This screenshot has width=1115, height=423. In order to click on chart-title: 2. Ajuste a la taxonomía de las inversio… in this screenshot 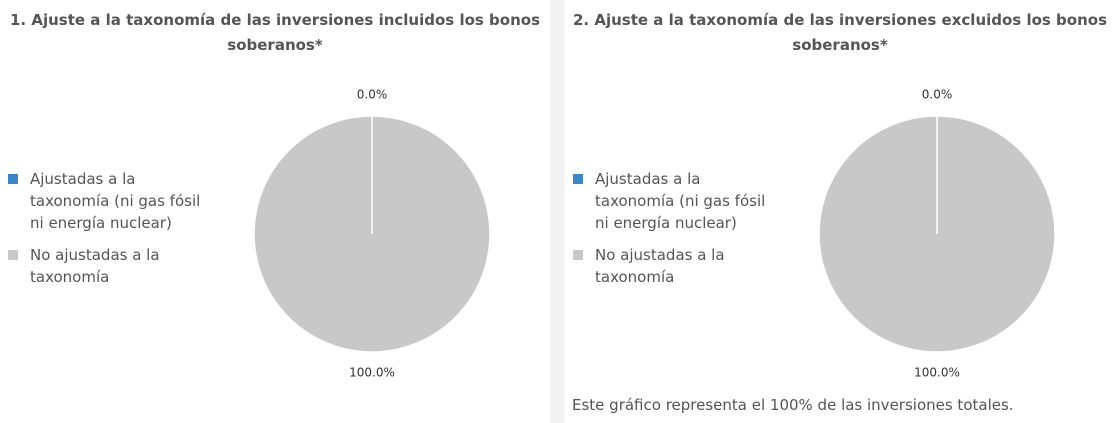, I will do `click(840, 32)`.